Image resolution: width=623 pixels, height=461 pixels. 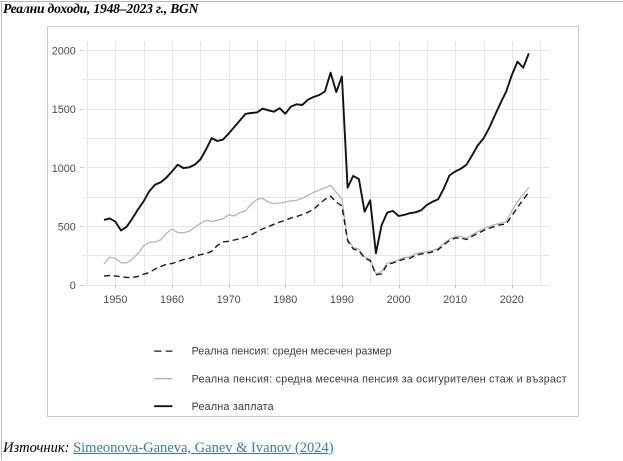 What do you see at coordinates (73, 286) in the screenshot?
I see `svg-text: 0` at bounding box center [73, 286].